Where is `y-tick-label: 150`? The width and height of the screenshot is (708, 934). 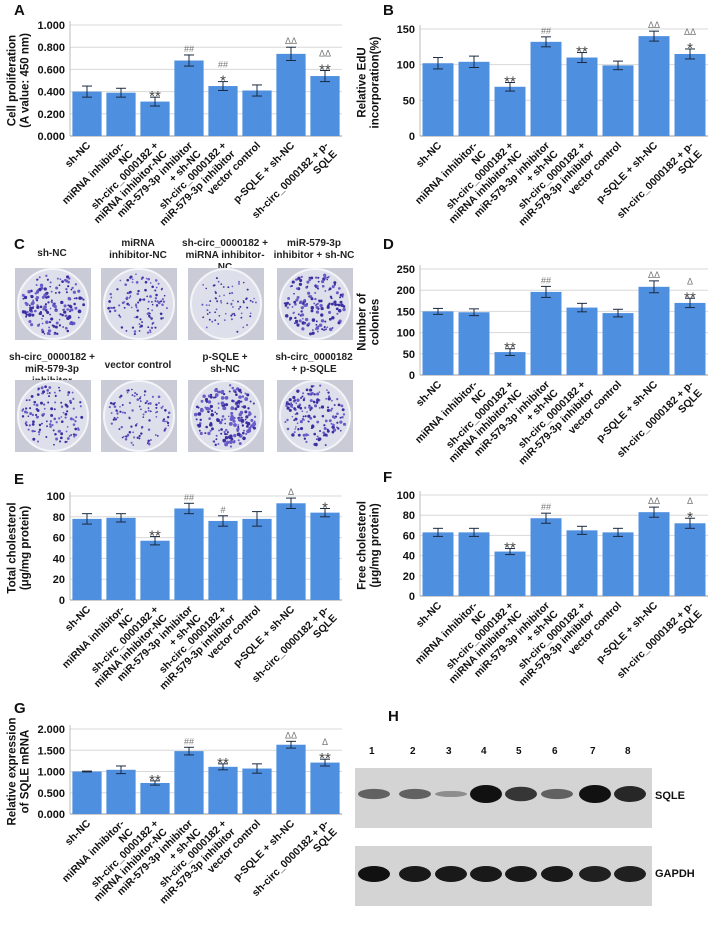
y-tick-label: 150 is located at coordinates (406, 30).